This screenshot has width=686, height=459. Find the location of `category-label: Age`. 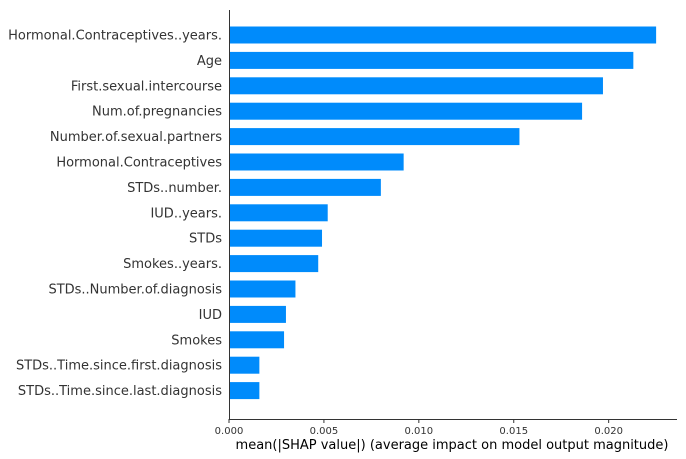

category-label: Age is located at coordinates (209, 61).